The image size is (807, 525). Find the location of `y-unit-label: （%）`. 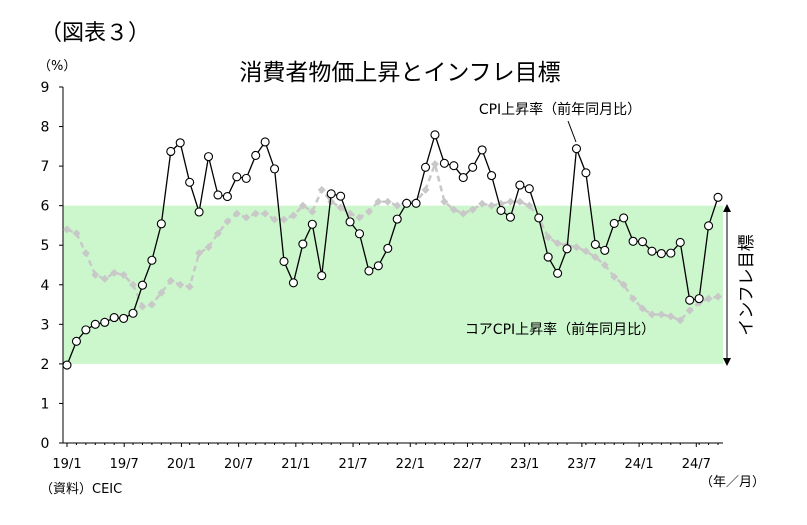

y-unit-label: （%） is located at coordinates (57, 66).